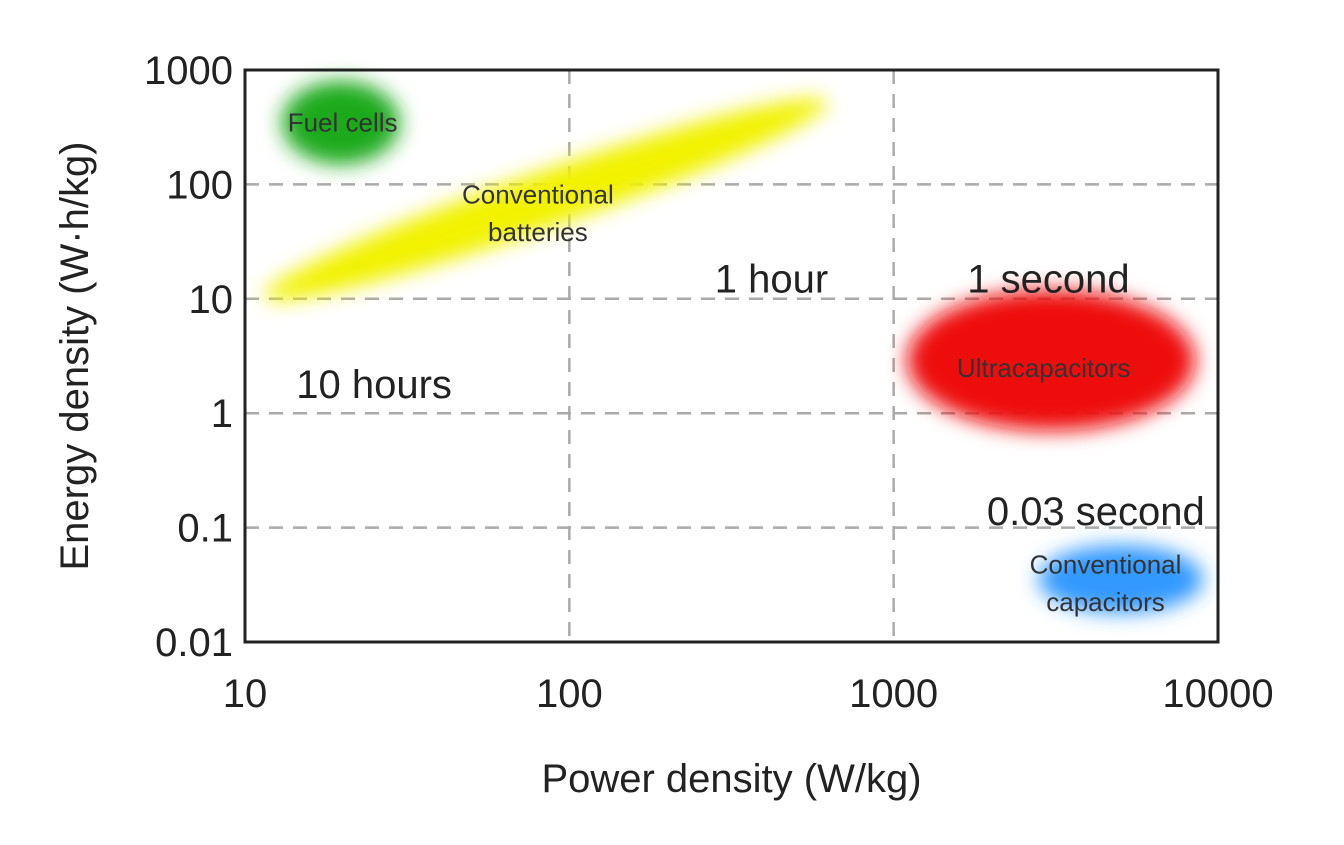 The image size is (1344, 845). What do you see at coordinates (205, 529) in the screenshot?
I see `y-tick-label: 0.1` at bounding box center [205, 529].